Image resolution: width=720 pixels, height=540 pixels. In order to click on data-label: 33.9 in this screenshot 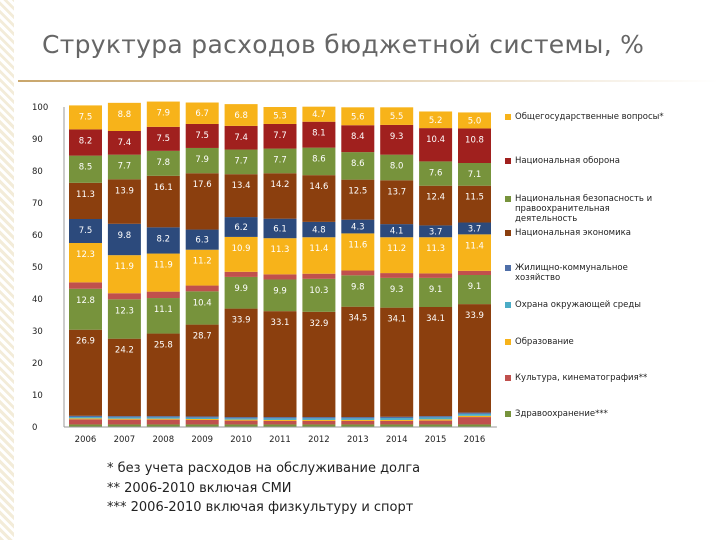, I will do `click(241, 321)`.